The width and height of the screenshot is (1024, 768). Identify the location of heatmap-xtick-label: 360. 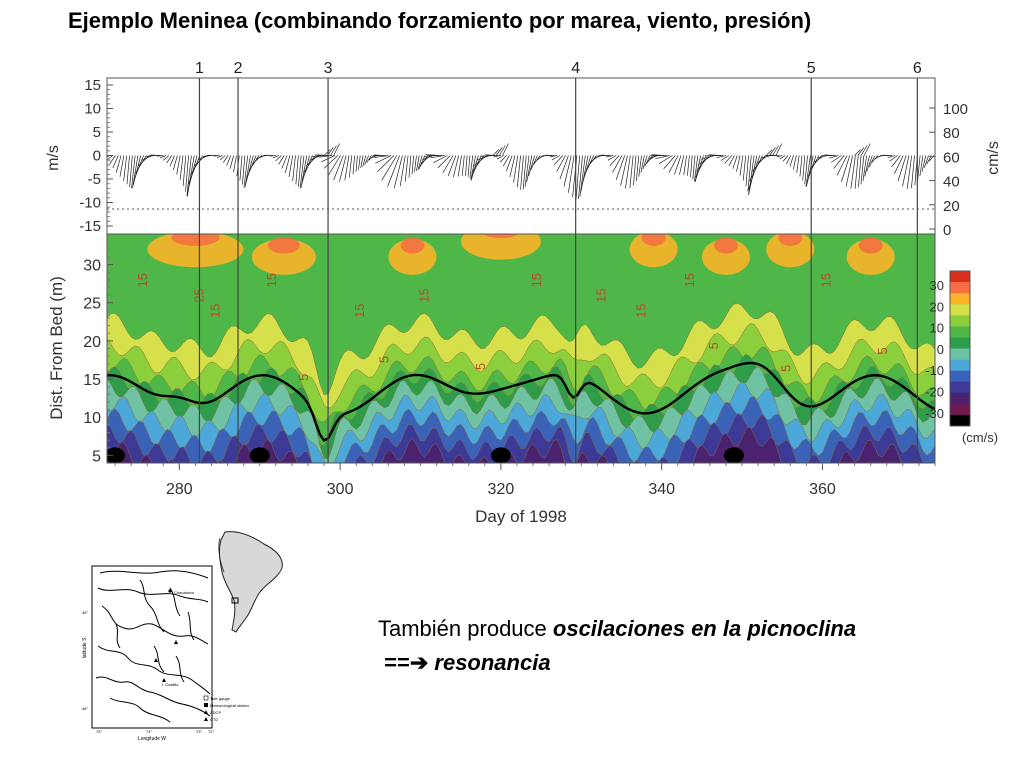
(822, 489).